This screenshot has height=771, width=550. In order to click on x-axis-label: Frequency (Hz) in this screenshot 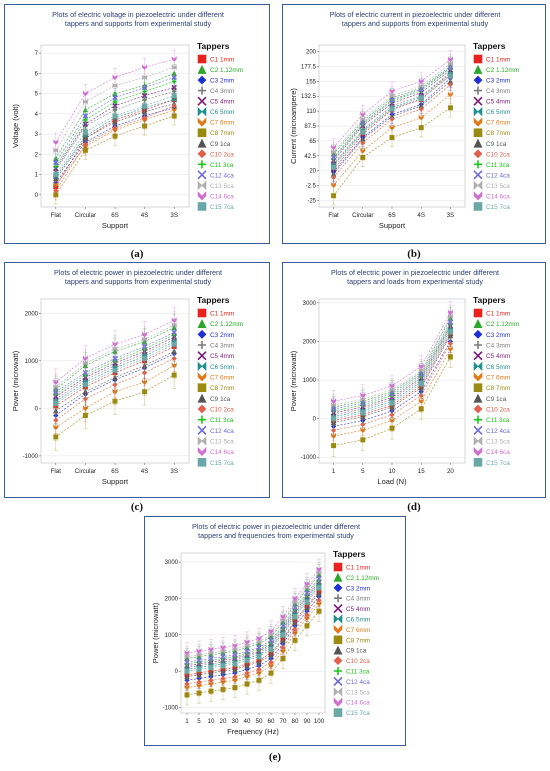, I will do `click(253, 731)`.